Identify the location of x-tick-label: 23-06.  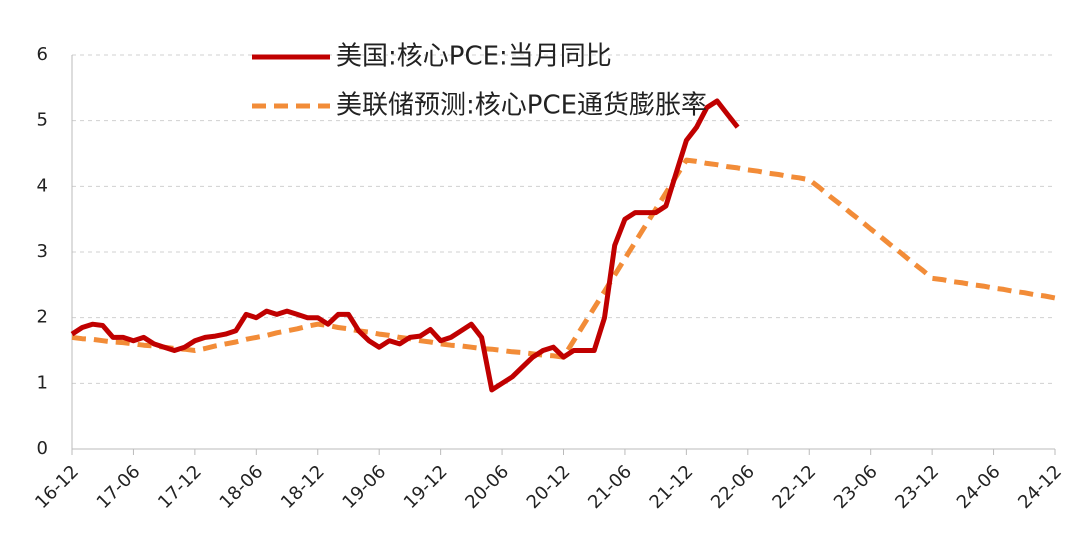
(856, 487).